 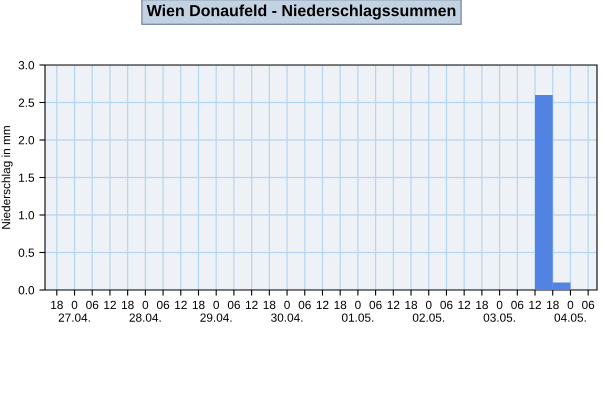 What do you see at coordinates (26, 215) in the screenshot?
I see `y-tick-label: 1.0` at bounding box center [26, 215].